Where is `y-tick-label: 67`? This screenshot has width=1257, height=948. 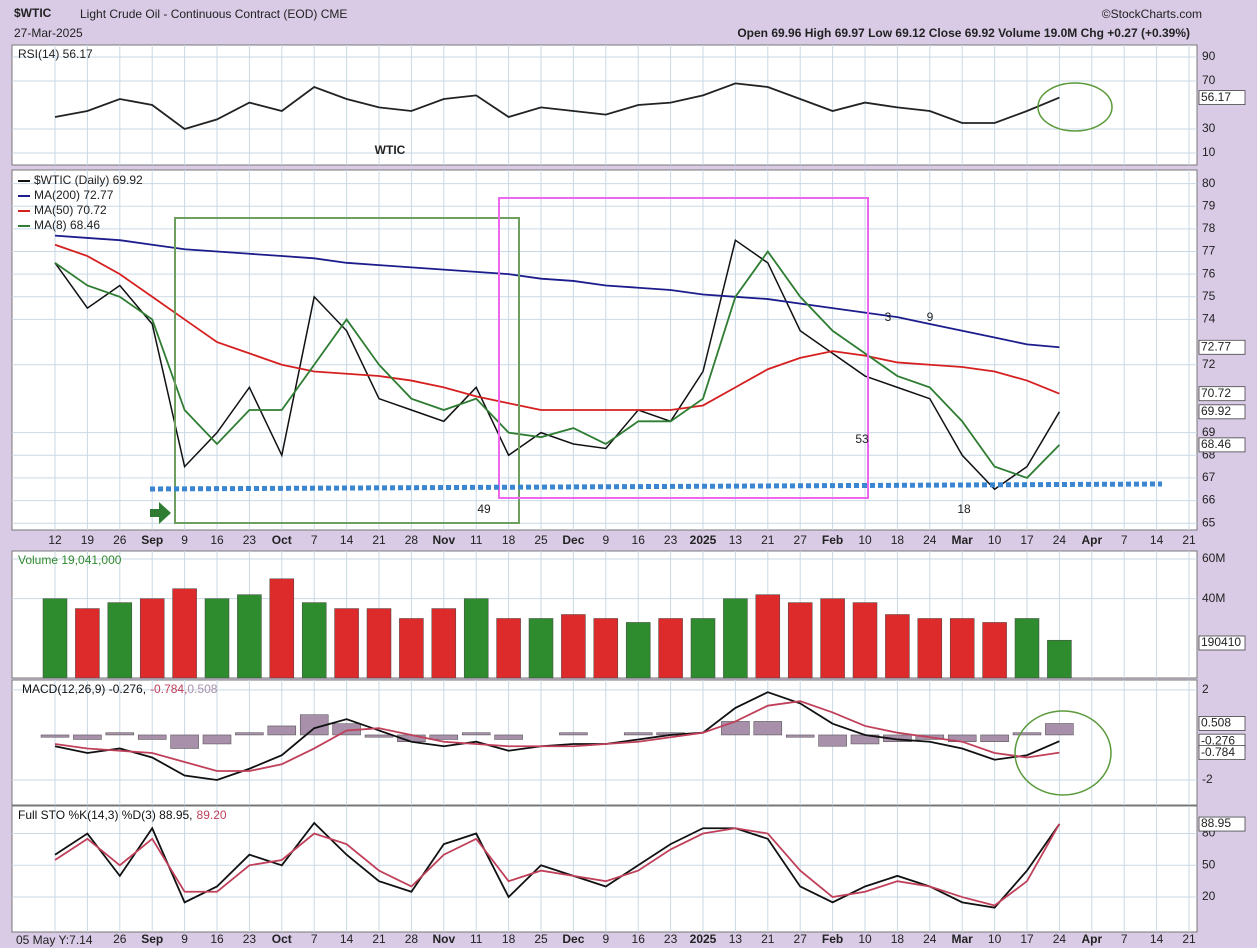 y-tick-label: 67 is located at coordinates (1209, 477).